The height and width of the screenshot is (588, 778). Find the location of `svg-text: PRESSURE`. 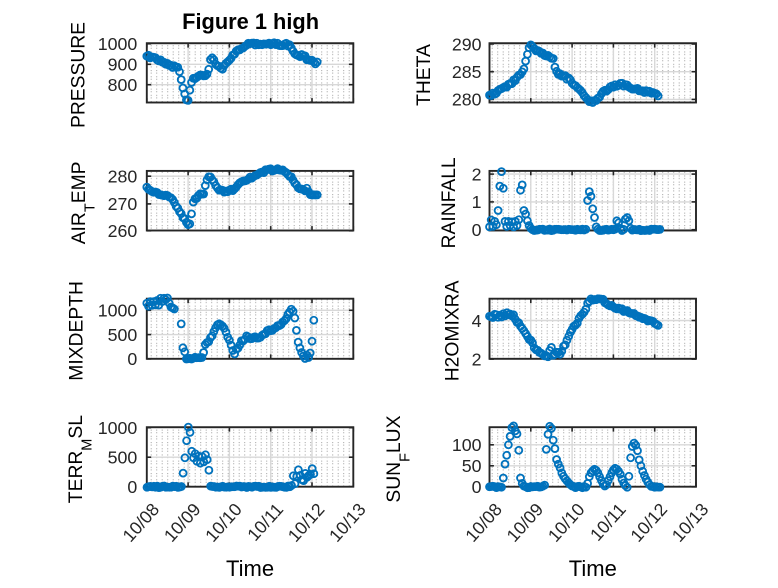

svg-text: PRESSURE is located at coordinates (79, 75).